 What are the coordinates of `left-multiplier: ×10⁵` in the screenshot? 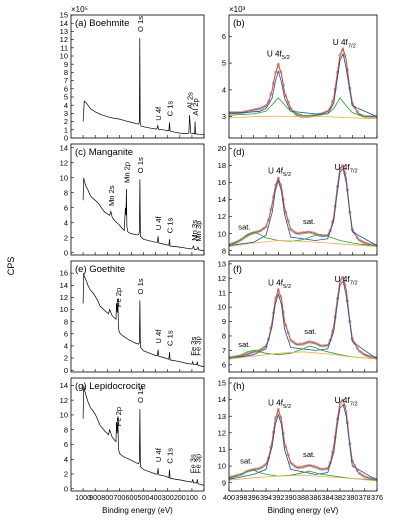 It's located at (79, 9).